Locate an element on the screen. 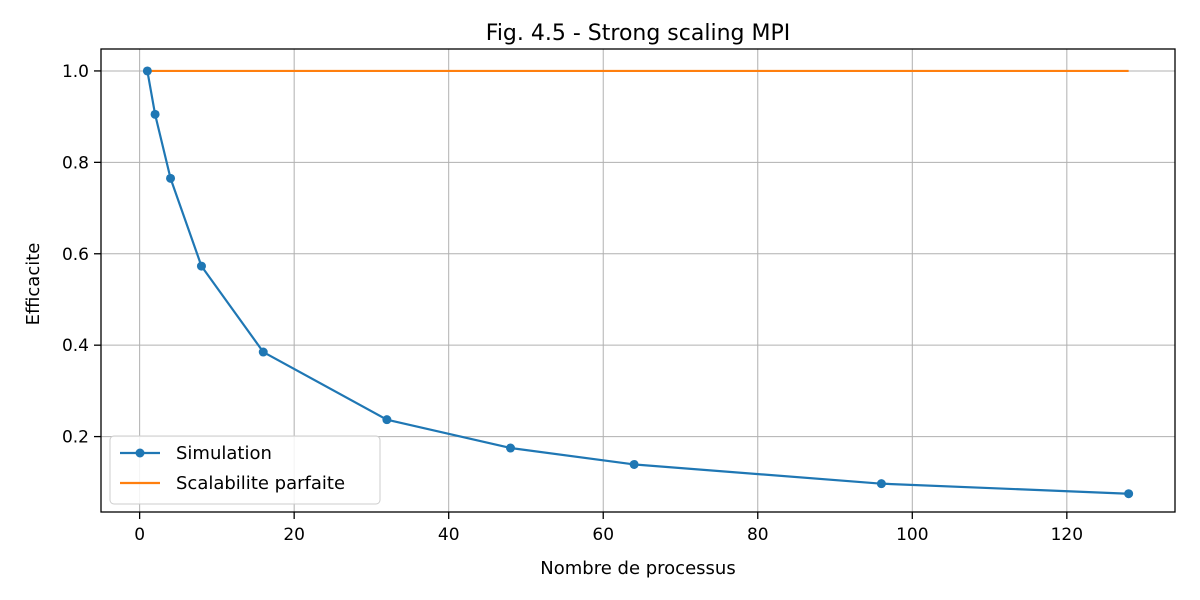 The image size is (1200, 600). x-axis-label: Nombre de processus is located at coordinates (637, 568).